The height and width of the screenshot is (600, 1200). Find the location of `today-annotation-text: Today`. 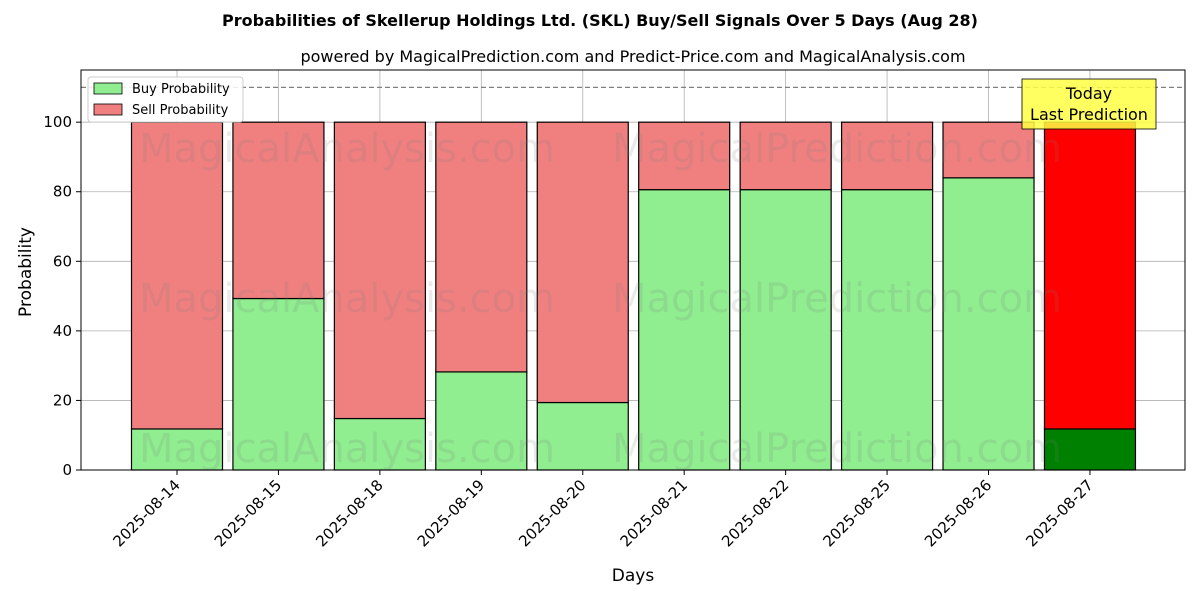

today-annotation-text: Today is located at coordinates (1088, 93).